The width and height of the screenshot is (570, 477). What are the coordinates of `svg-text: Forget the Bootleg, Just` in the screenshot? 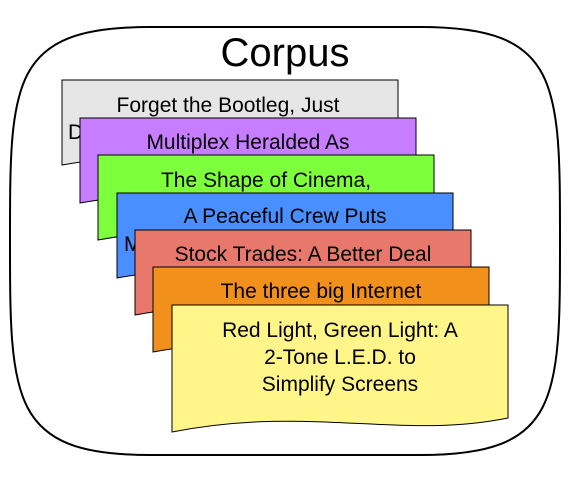 It's located at (228, 105).